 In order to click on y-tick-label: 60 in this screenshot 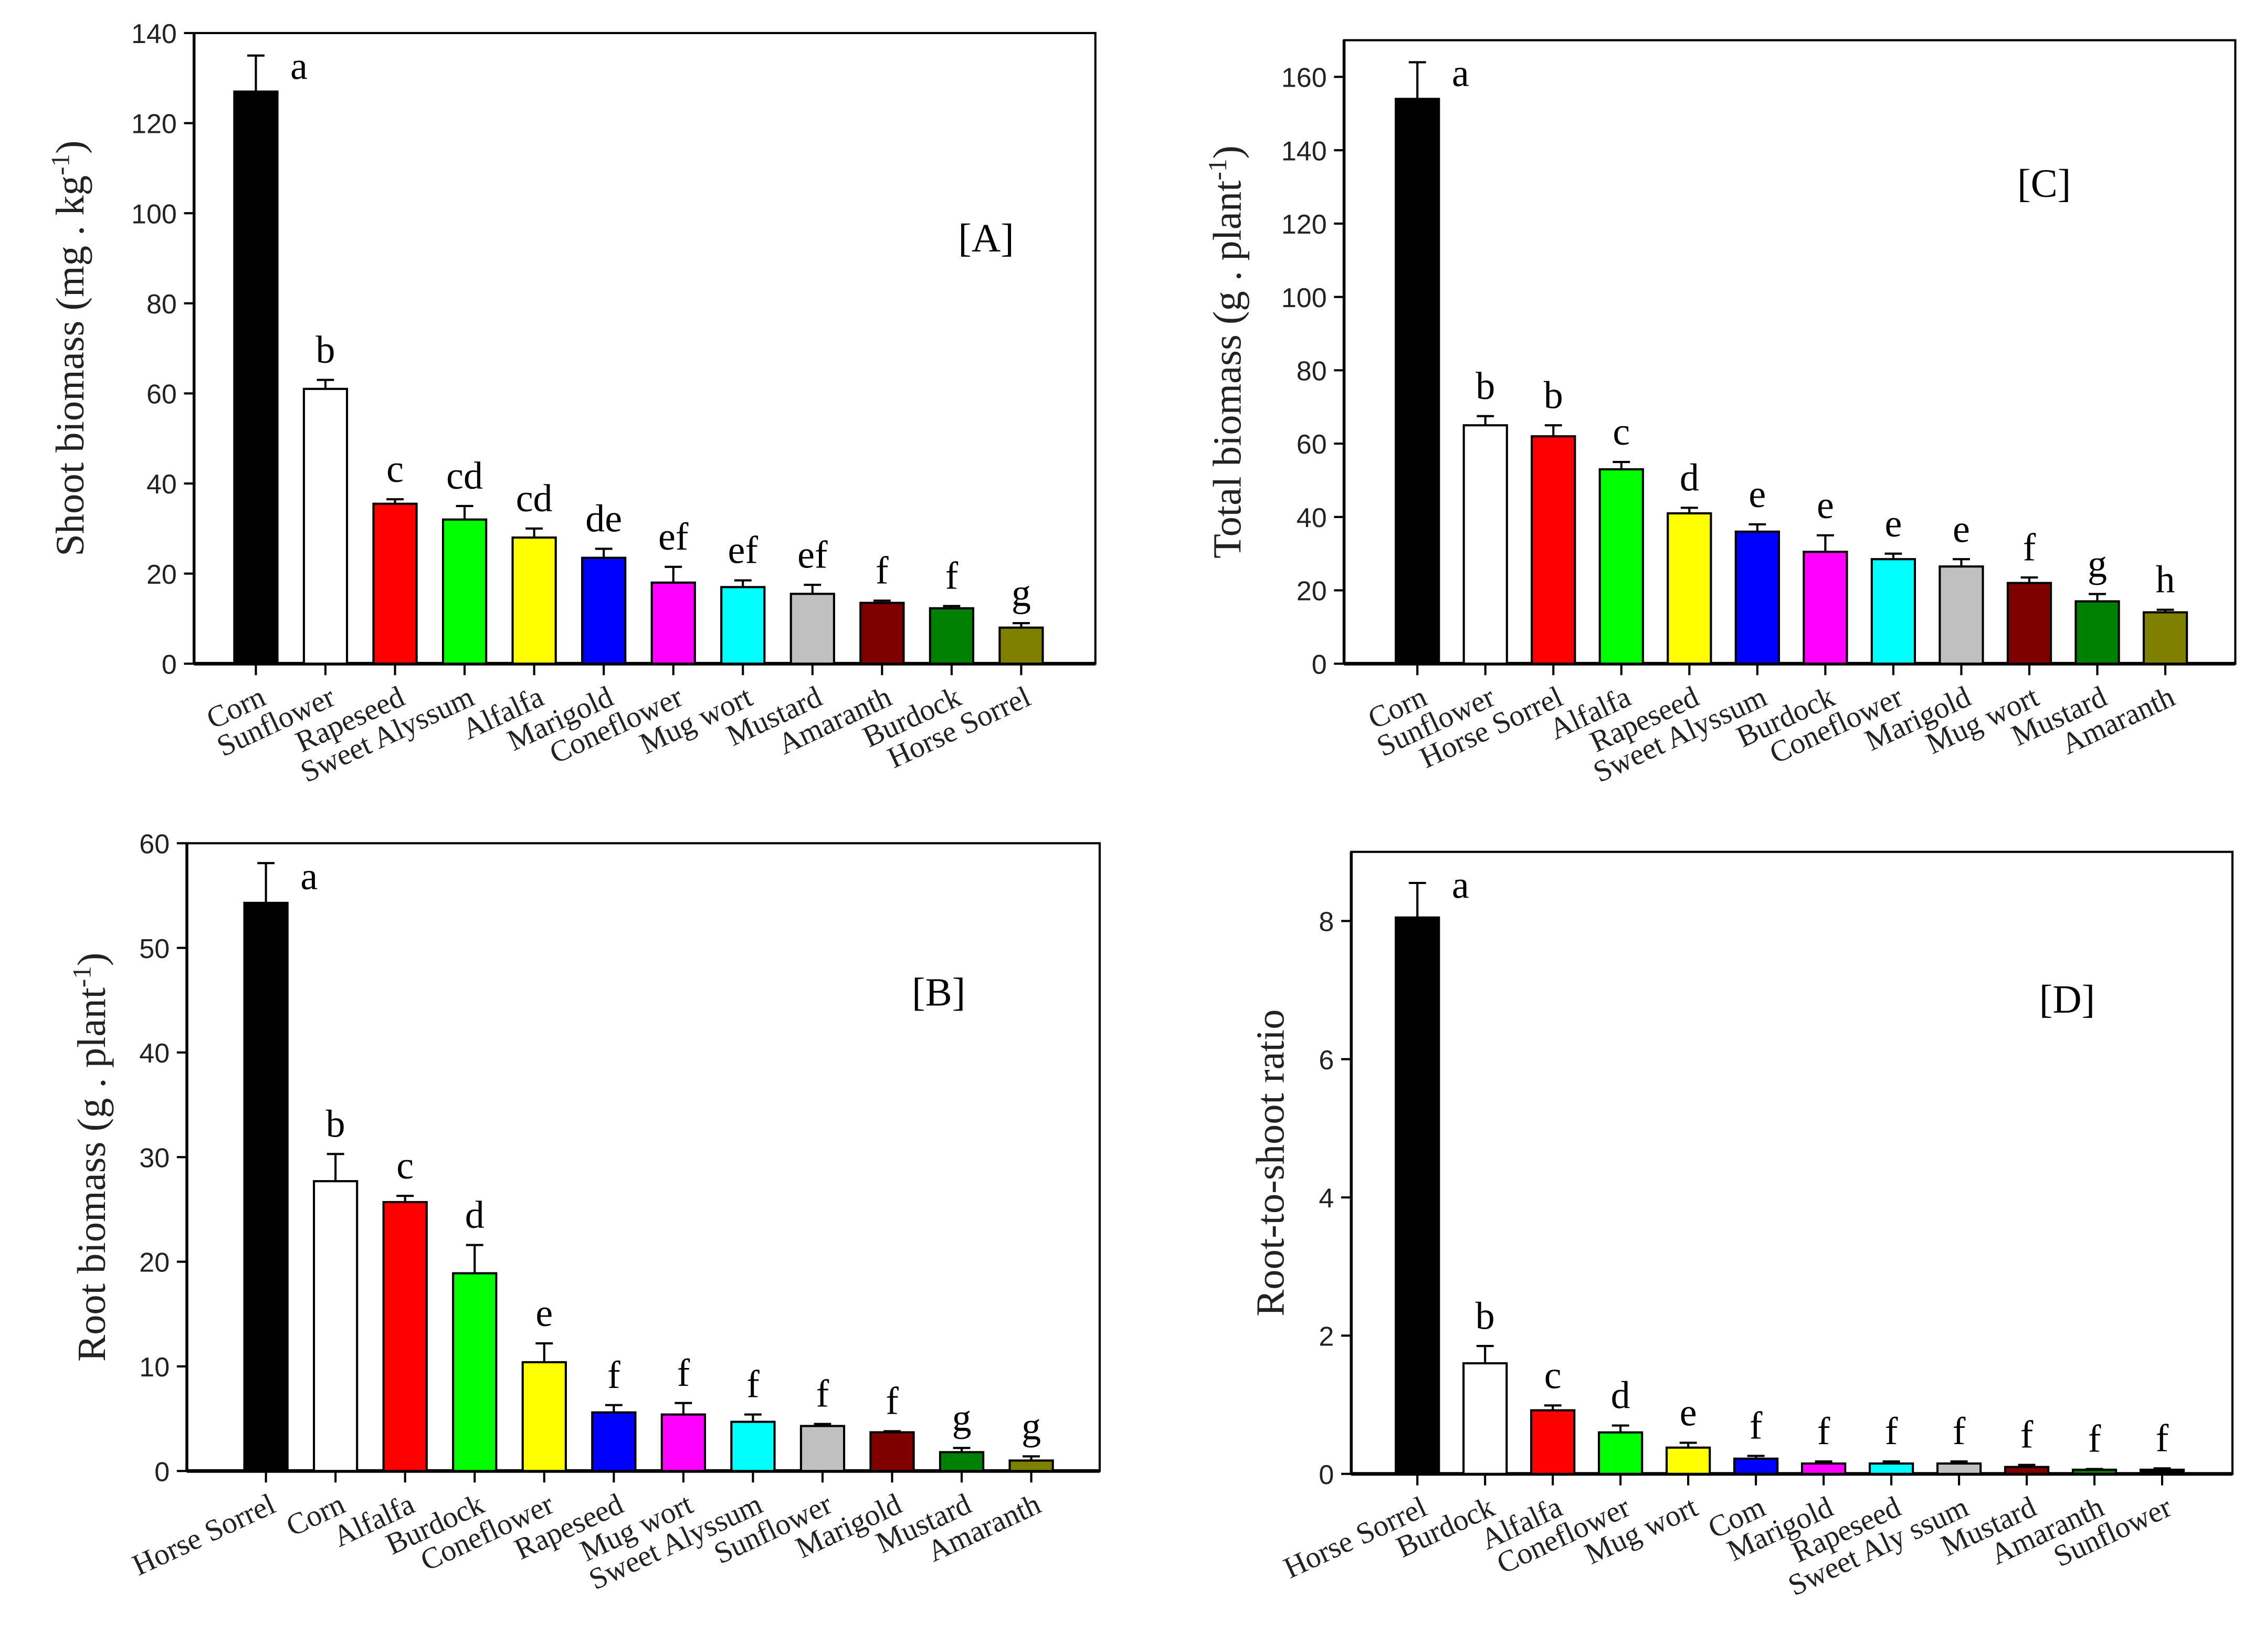, I will do `click(161, 395)`.